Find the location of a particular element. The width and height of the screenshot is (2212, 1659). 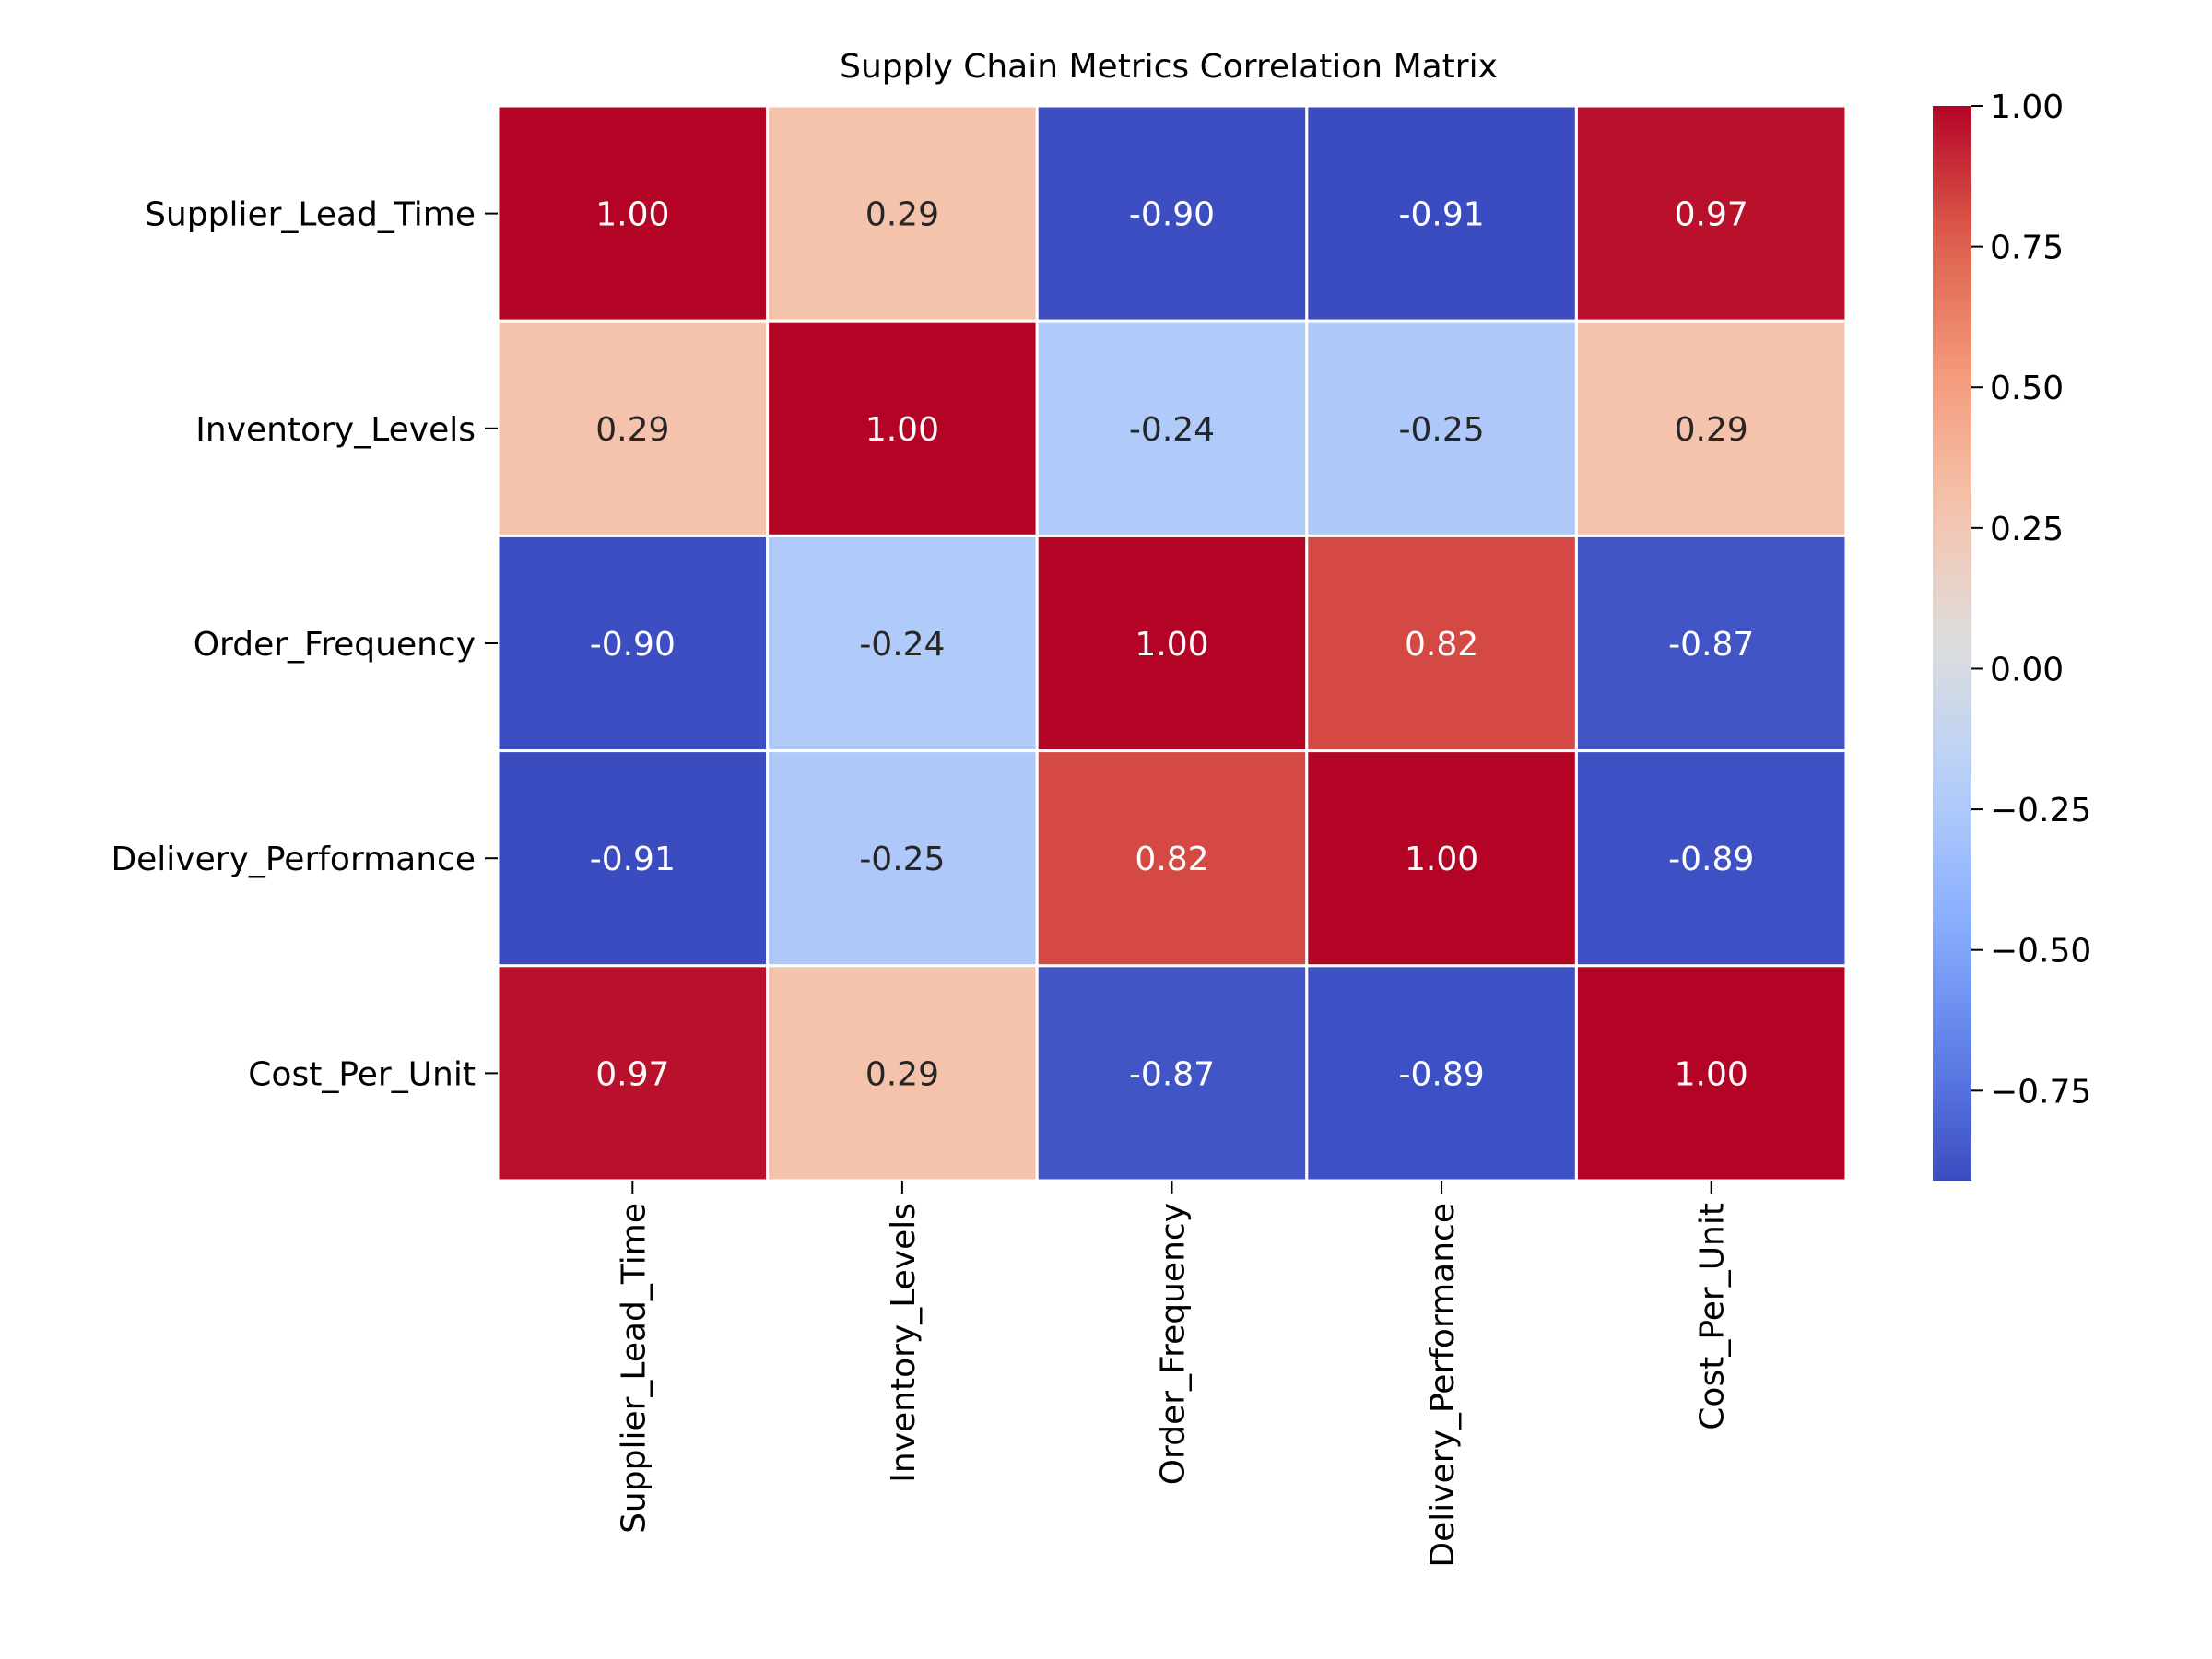

row-tick-label: Supplier_Lead_Time is located at coordinates (310, 215).